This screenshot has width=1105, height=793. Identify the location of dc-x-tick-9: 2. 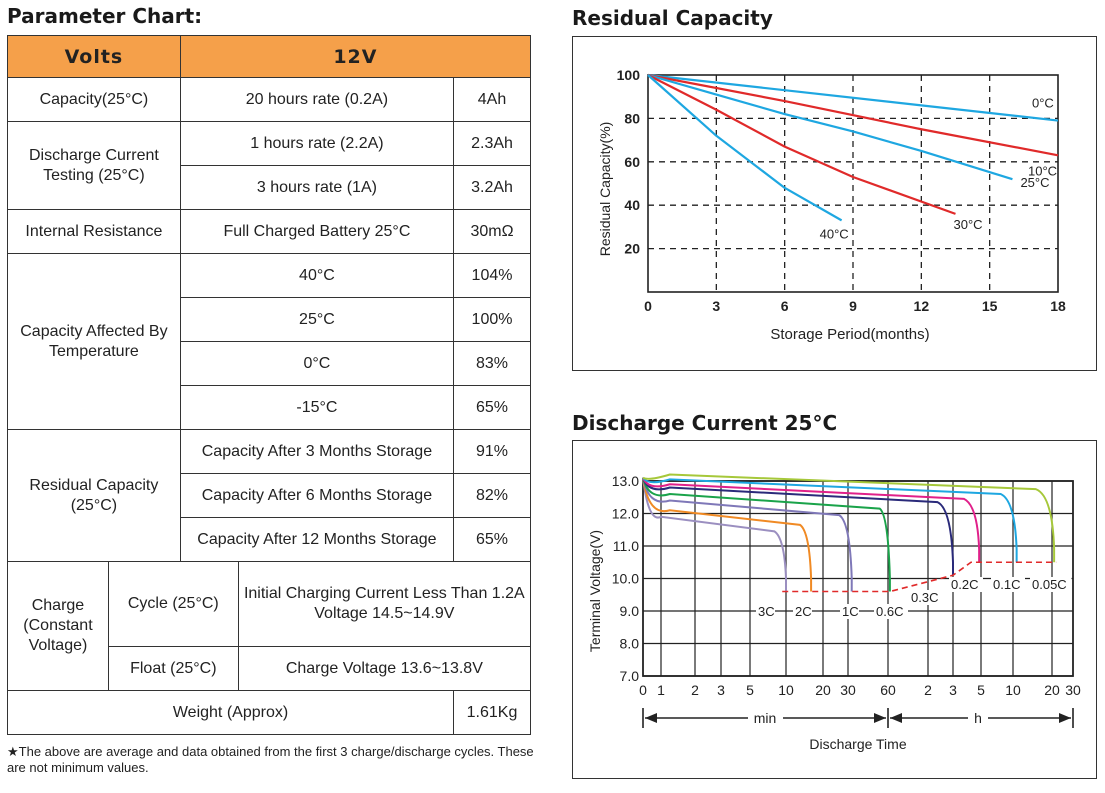
(928, 690).